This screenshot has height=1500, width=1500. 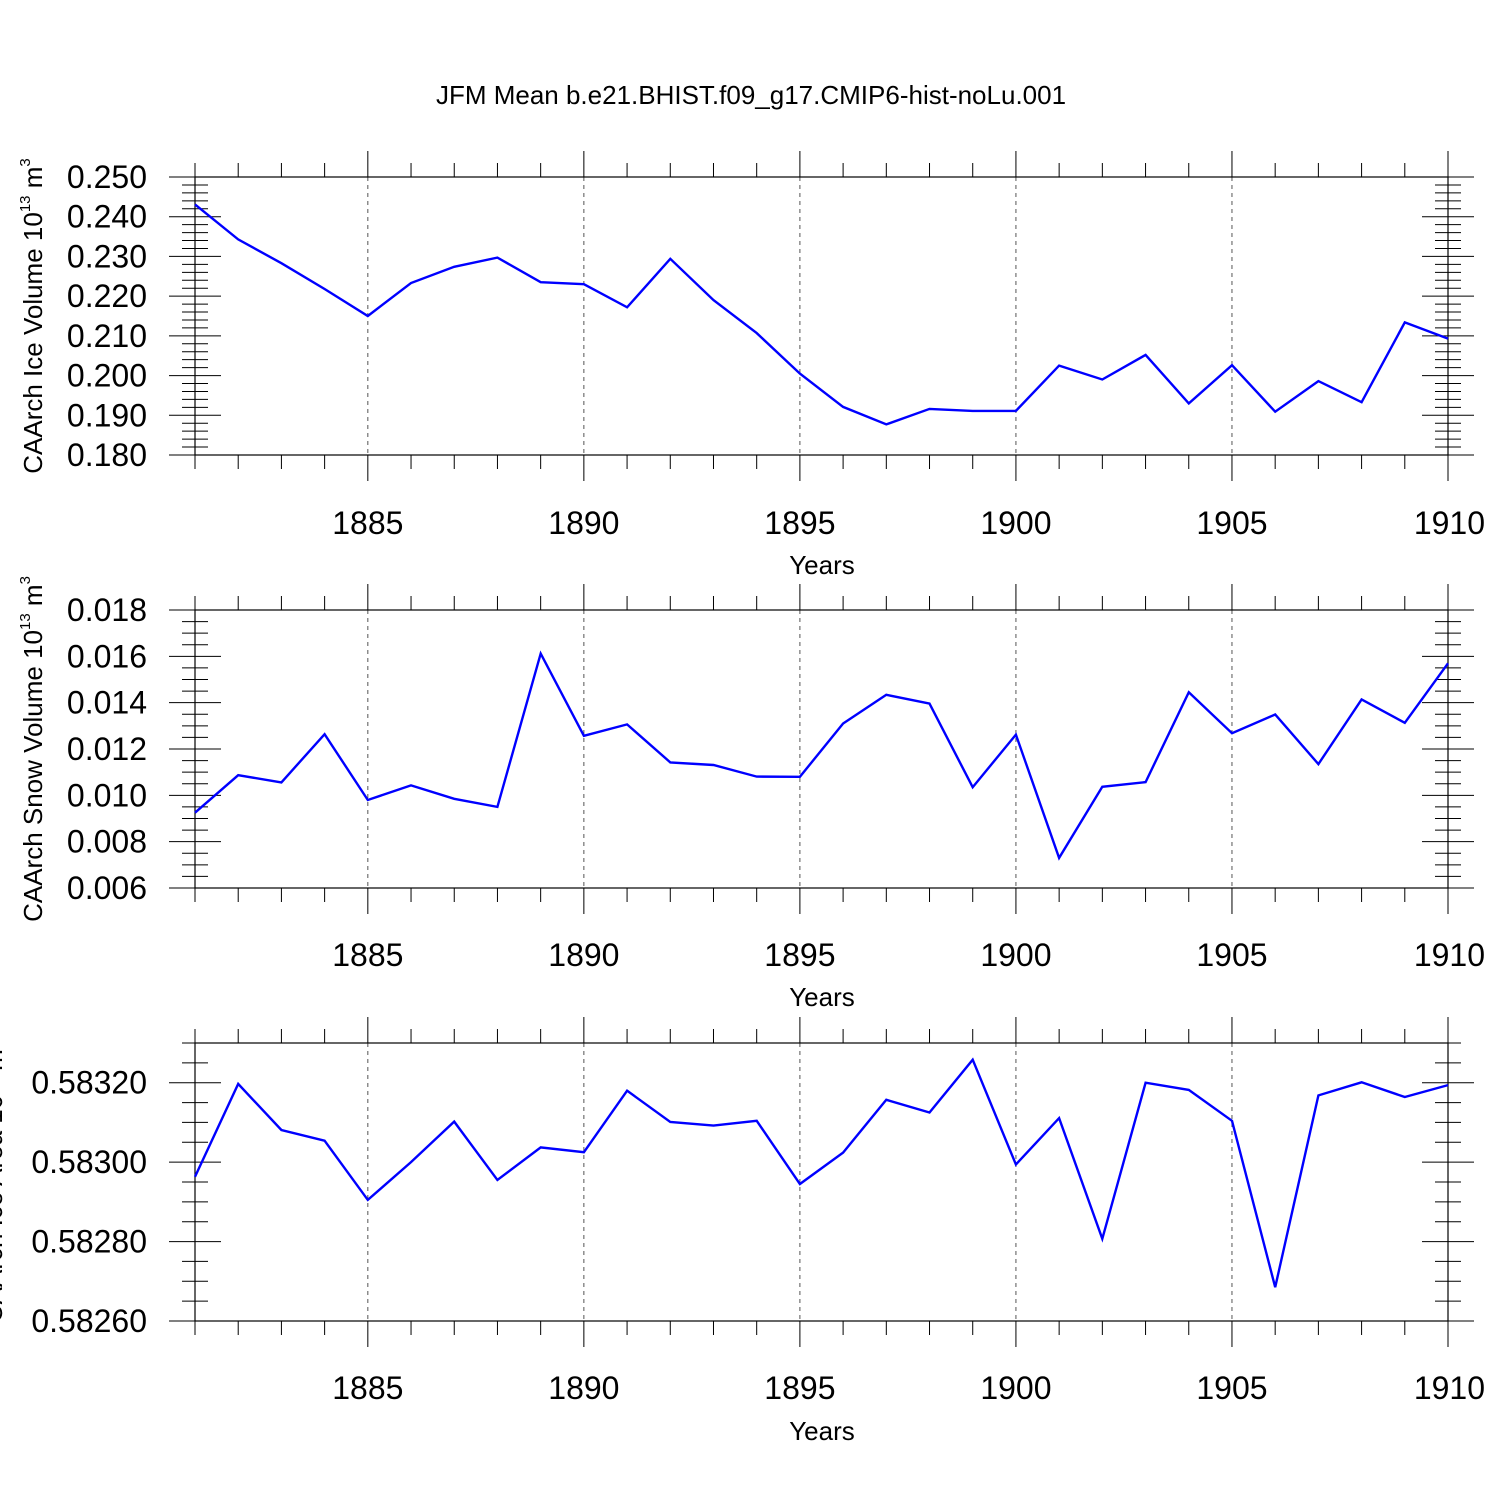 What do you see at coordinates (107, 415) in the screenshot?
I see `y-tick-label: 0.190` at bounding box center [107, 415].